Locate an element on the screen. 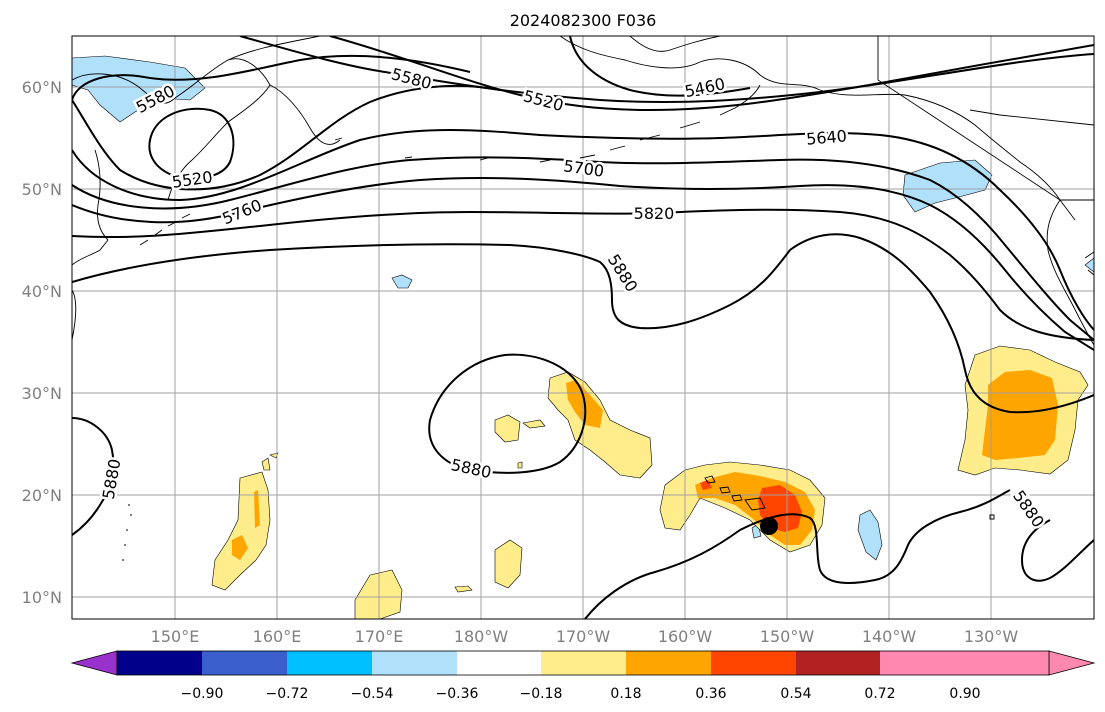 This screenshot has height=712, width=1105. contour-5880-west is located at coordinates (93, 476).